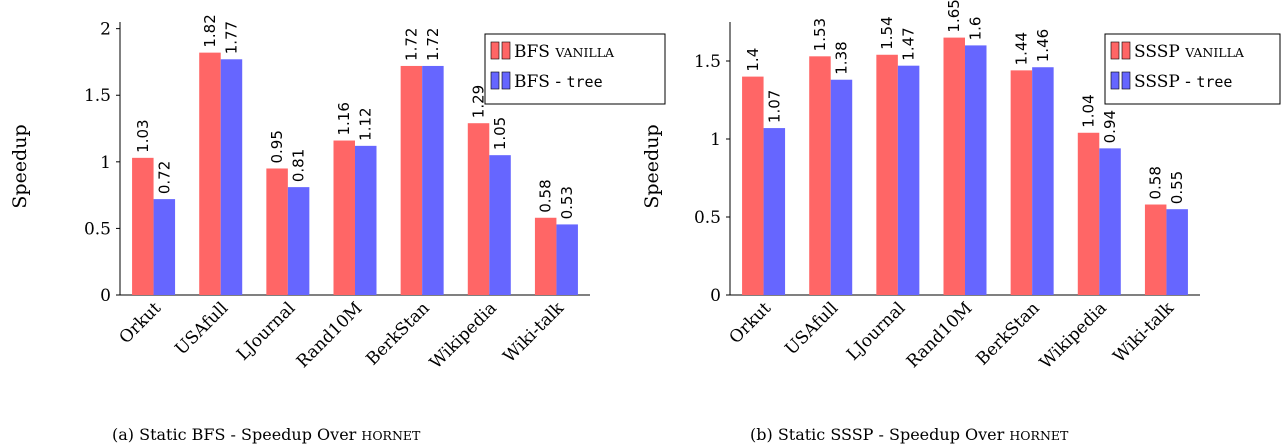 This screenshot has height=448, width=1287. Describe the element at coordinates (366, 123) in the screenshot. I see `bar-value-label: 1.12` at that location.